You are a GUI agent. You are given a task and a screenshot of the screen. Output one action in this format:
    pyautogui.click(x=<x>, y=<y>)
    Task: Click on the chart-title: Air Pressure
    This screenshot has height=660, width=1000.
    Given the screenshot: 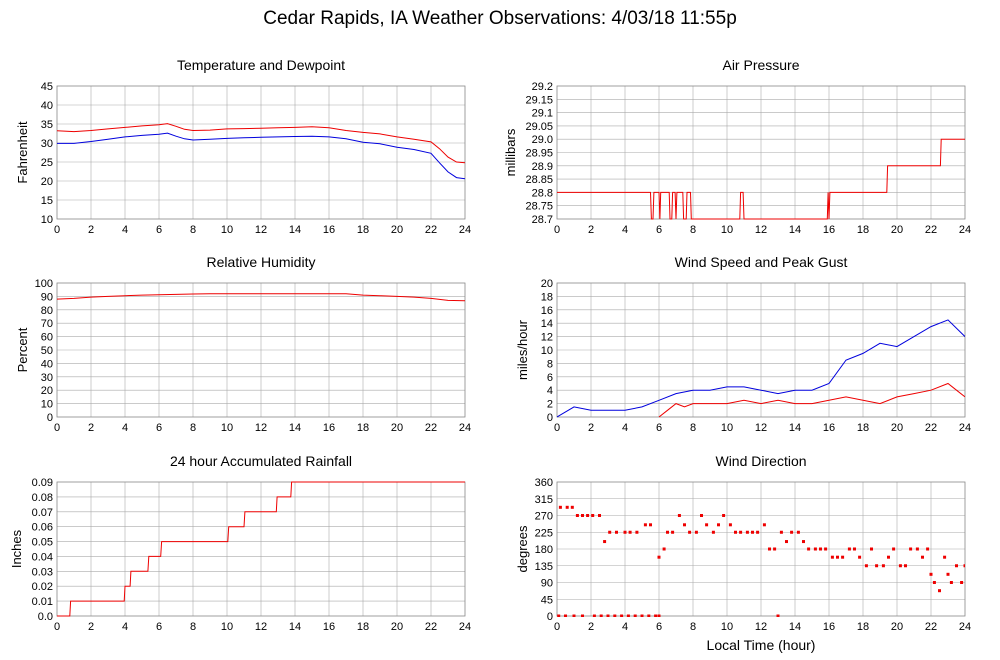 What is the action you would take?
    pyautogui.click(x=760, y=65)
    